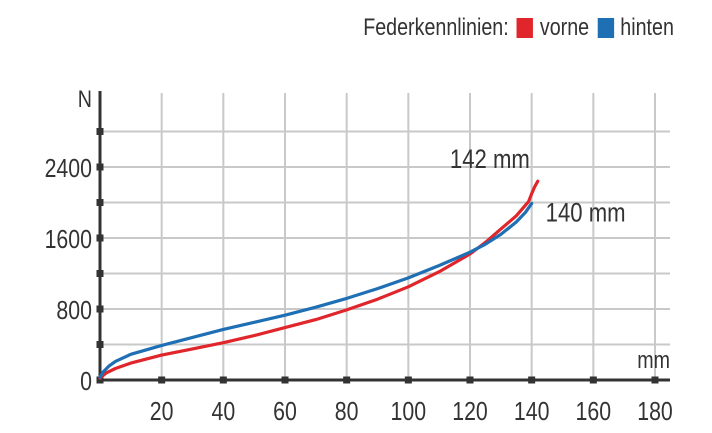  Describe the element at coordinates (490, 160) in the screenshot. I see `annotation-142mm: 142 mm` at that location.